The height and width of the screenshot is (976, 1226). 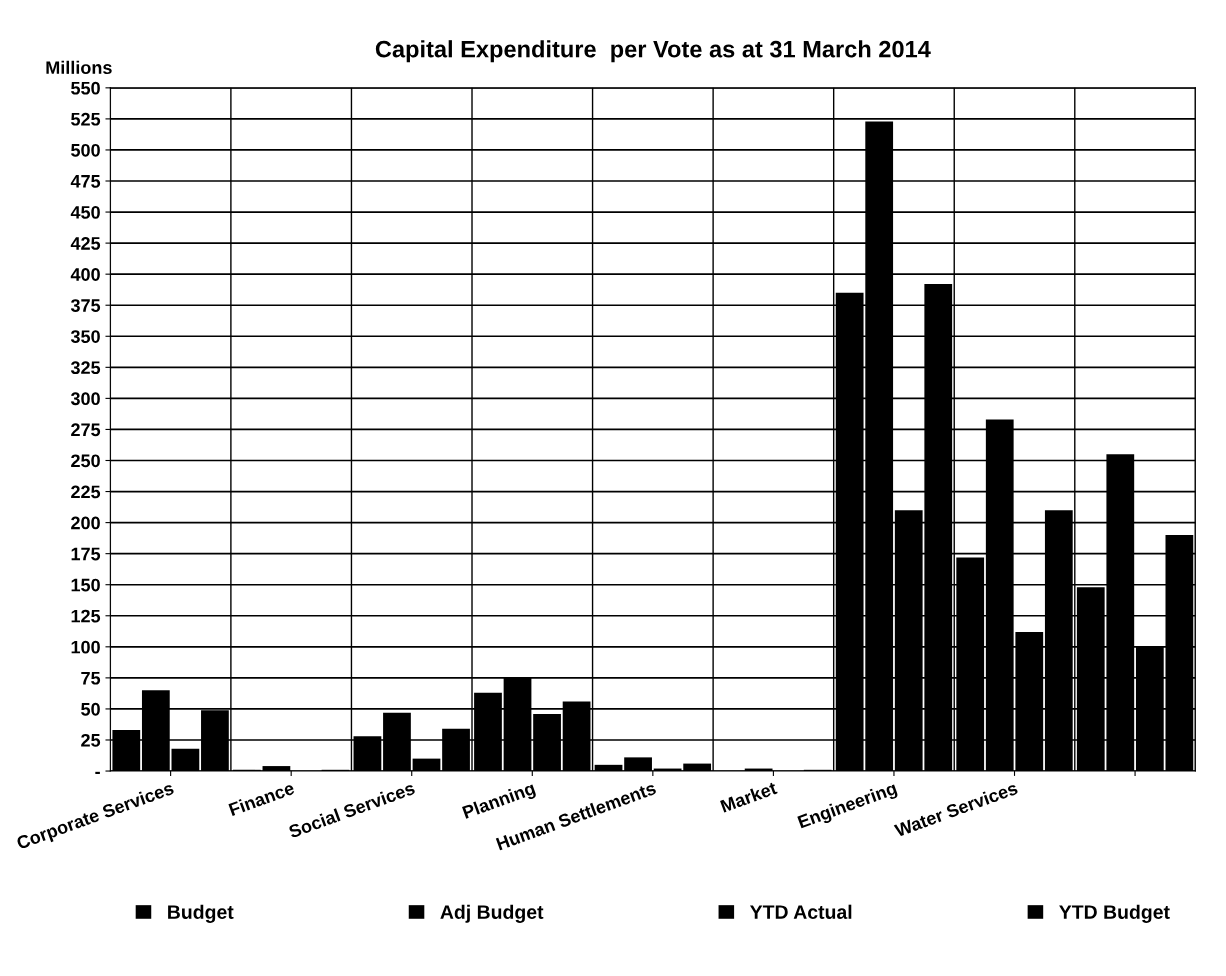 I want to click on y-tick-label: 50, so click(x=90, y=709).